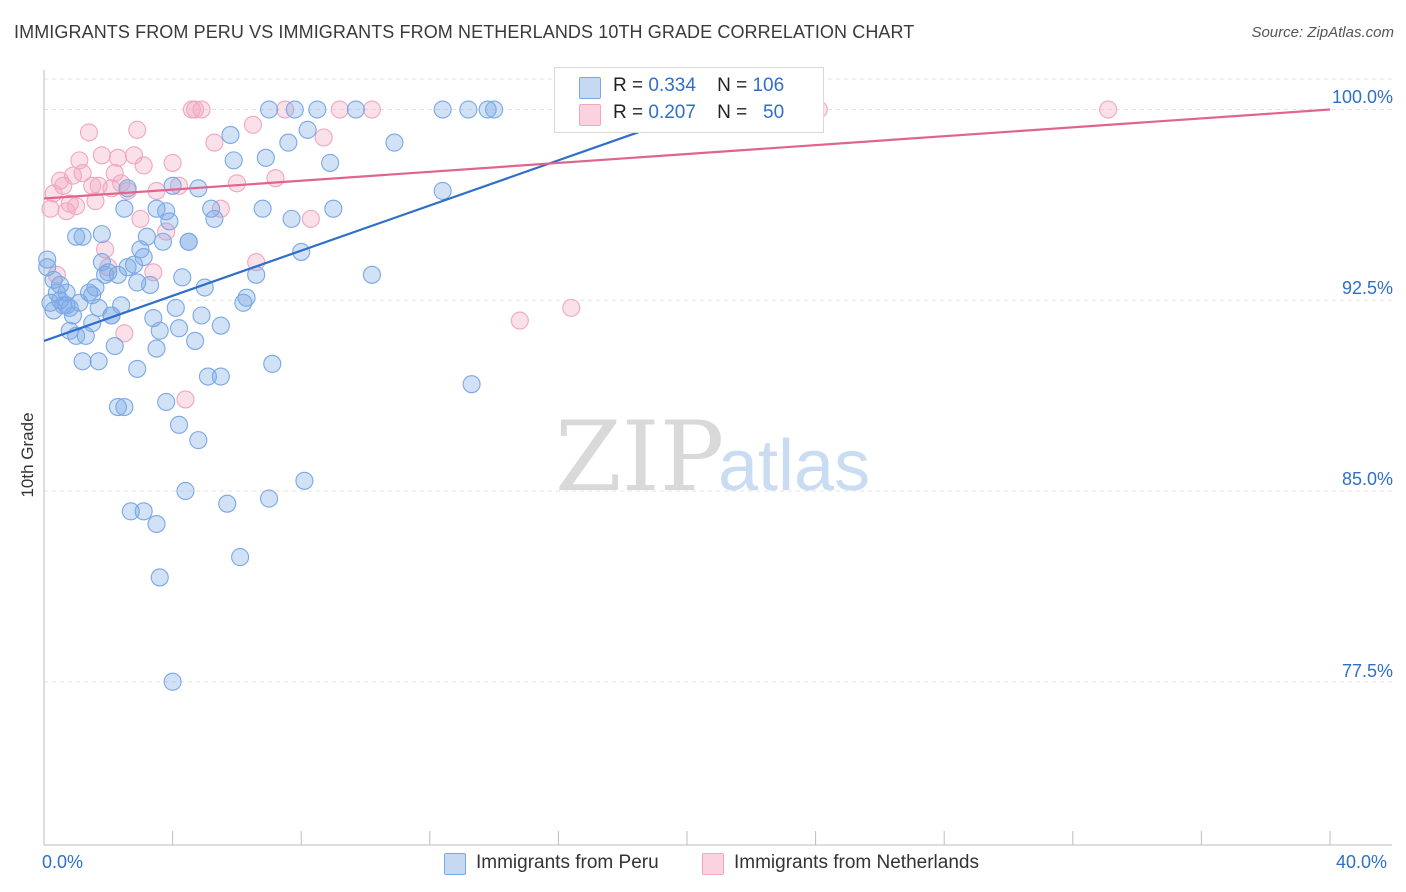 The height and width of the screenshot is (892, 1406). I want to click on x-tick-label-max: 40.0%, so click(1362, 862).